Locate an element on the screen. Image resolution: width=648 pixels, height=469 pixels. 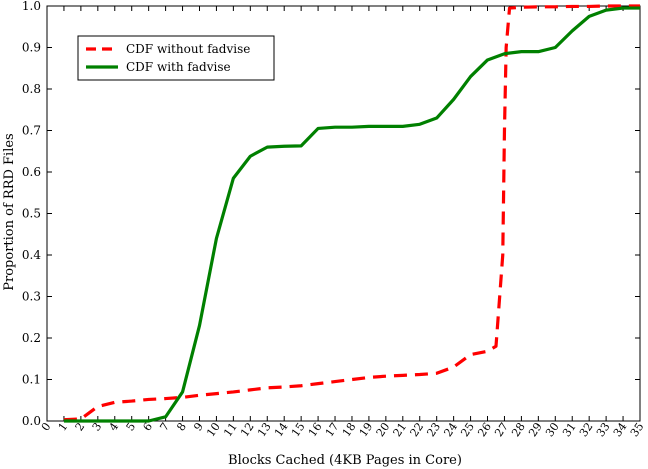
legend-box is located at coordinates (176, 58).